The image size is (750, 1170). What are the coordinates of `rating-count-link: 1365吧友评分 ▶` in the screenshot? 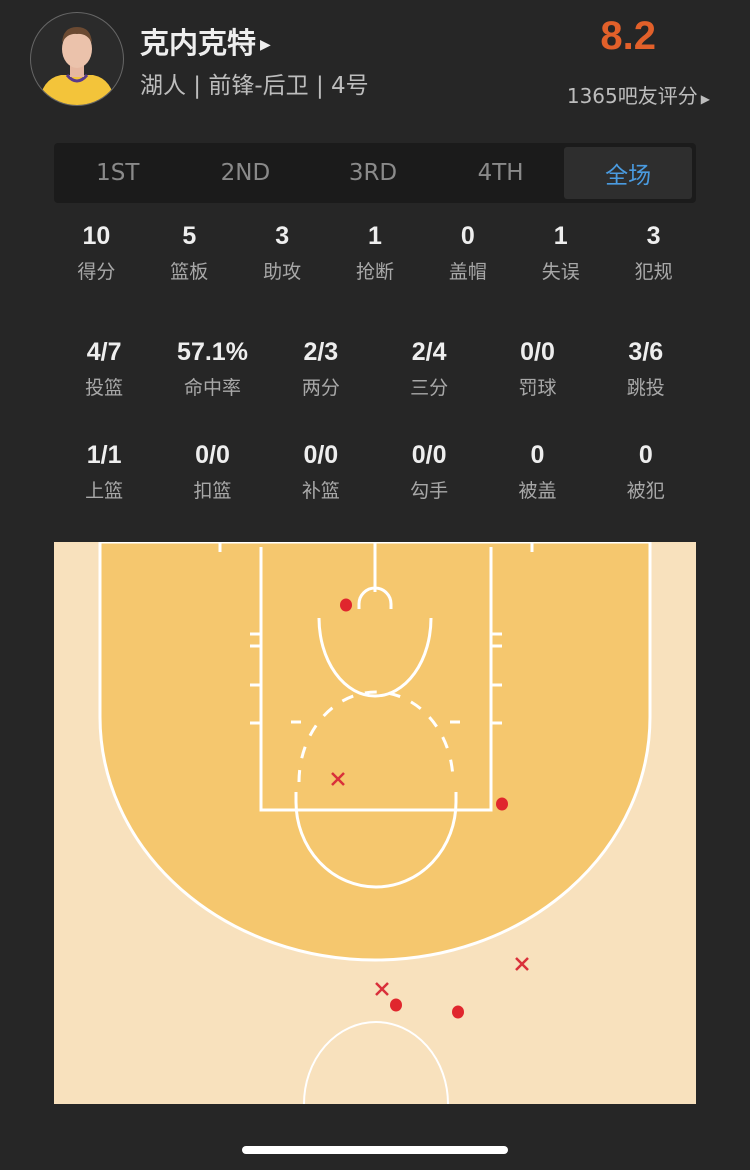 It's located at (638, 94).